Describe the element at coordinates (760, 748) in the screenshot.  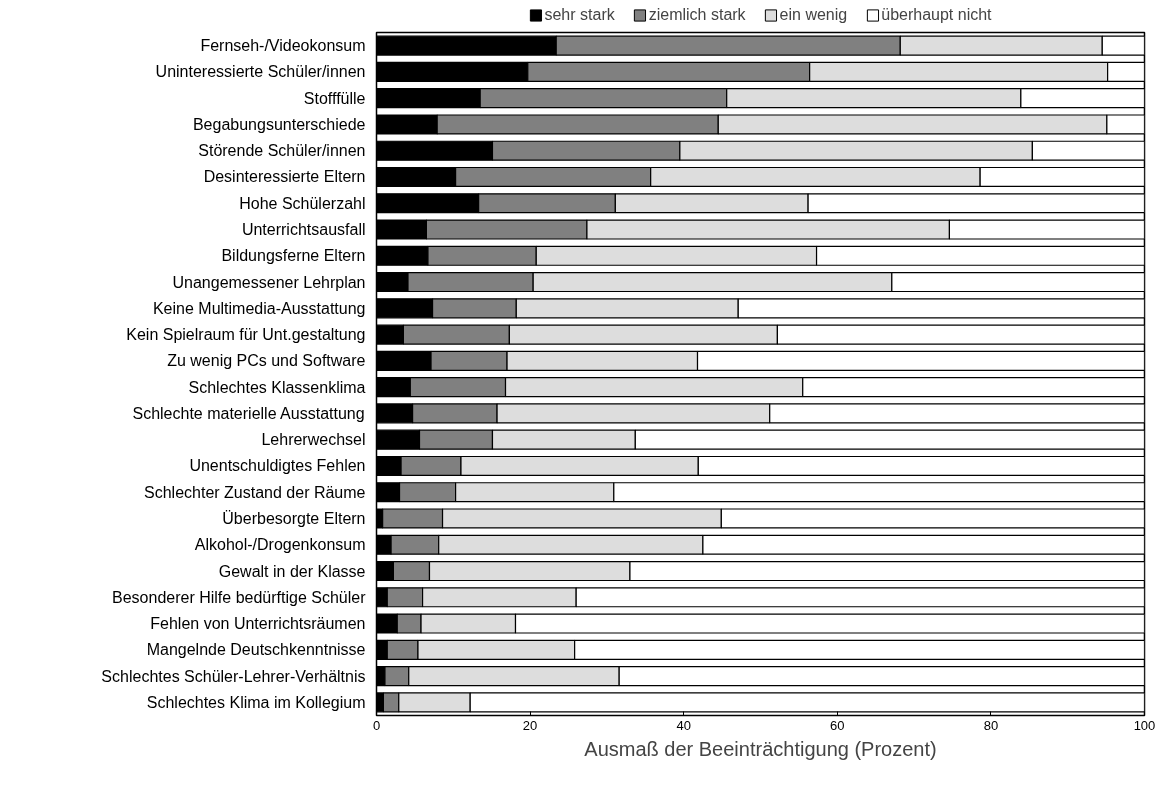
I see `x-axis-title: Ausmaß der Beeinträchtigung (Prozent)` at that location.